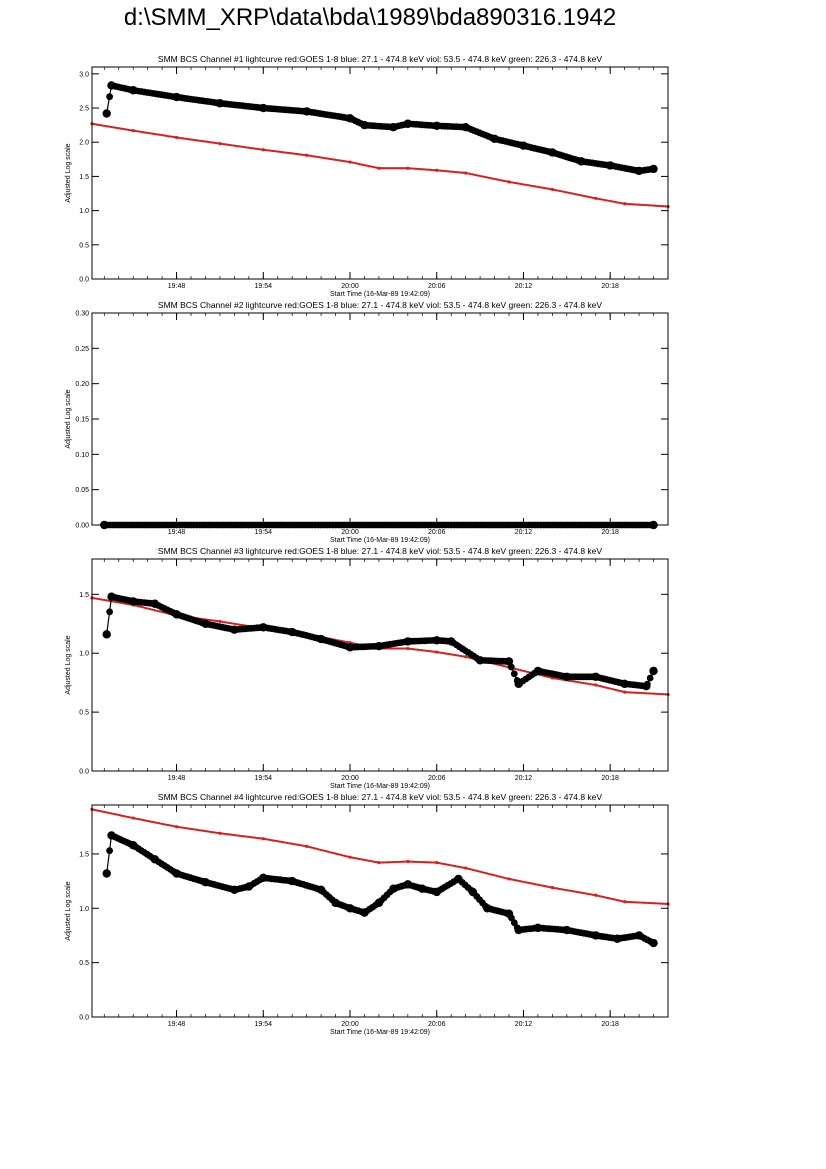 The height and width of the screenshot is (1169, 826). I want to click on y-tick-label: 0.25, so click(82, 349).